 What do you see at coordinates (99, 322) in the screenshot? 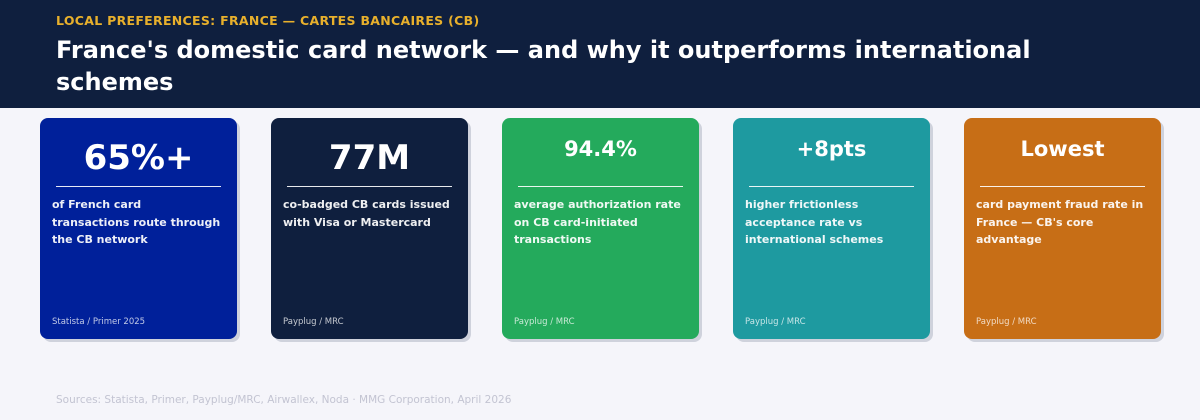
I see `stat-source: Statista / Primer 2025` at bounding box center [99, 322].